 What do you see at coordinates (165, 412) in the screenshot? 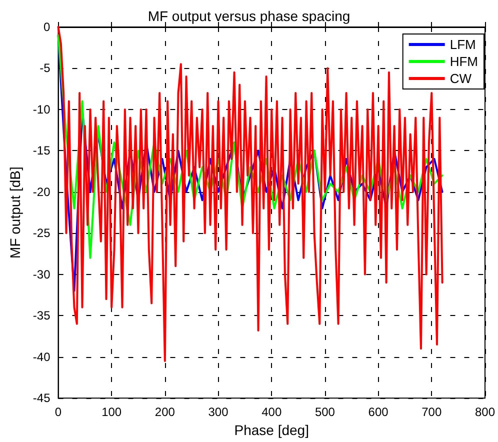
I see `x-tick-label: 200` at bounding box center [165, 412].